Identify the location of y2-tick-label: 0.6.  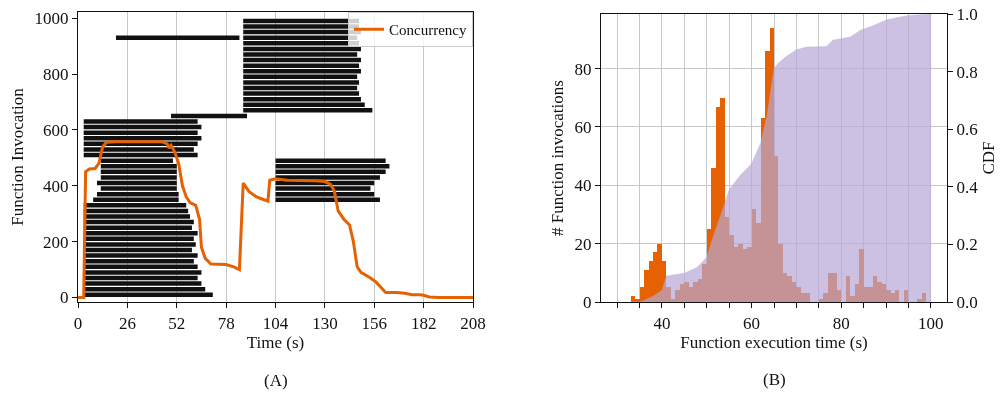
(967, 130).